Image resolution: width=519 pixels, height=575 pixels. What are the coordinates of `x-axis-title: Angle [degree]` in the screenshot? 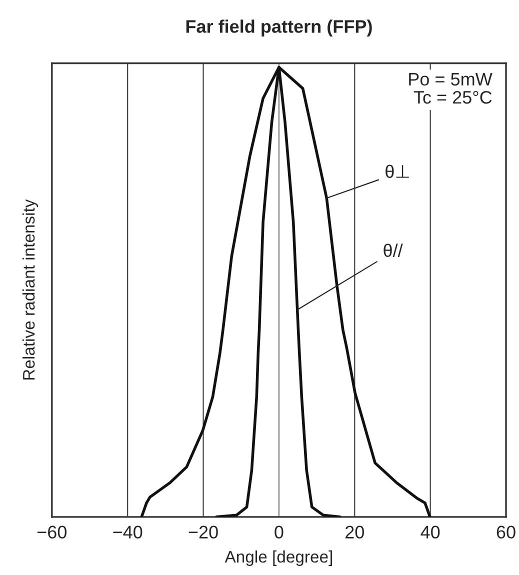 It's located at (278, 558).